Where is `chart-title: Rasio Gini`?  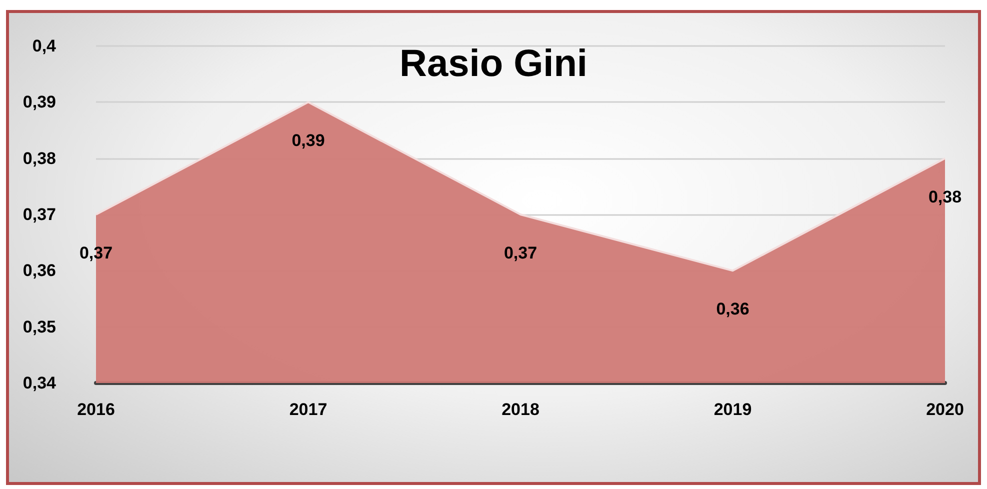 chart-title: Rasio Gini is located at coordinates (494, 64).